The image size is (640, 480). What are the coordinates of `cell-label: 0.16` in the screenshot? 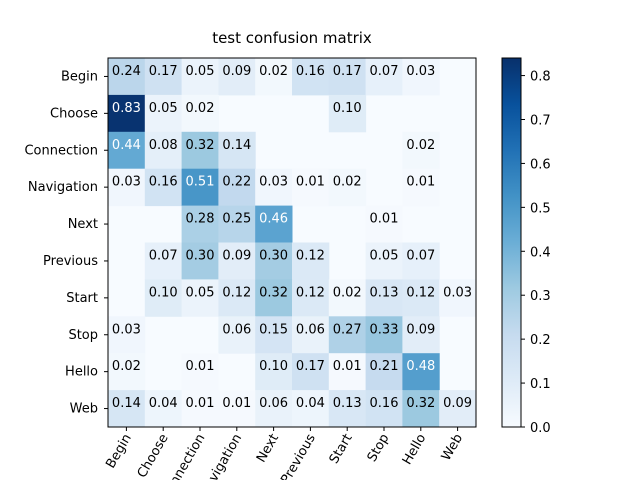 It's located at (310, 71).